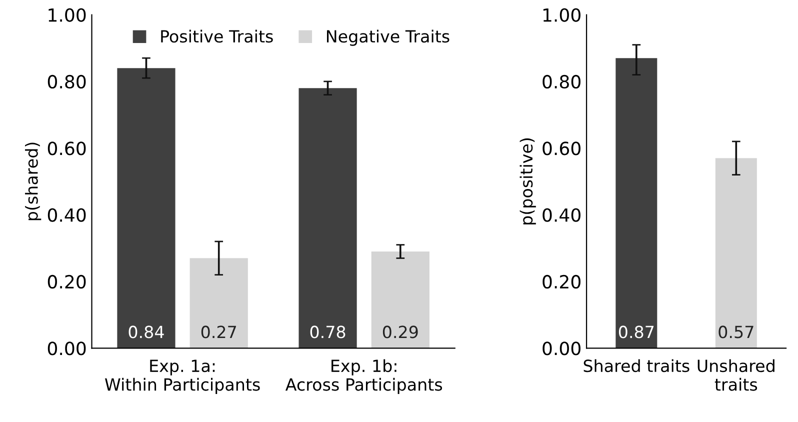 This screenshot has height=422, width=798. I want to click on legend-label: Positive Traits, so click(217, 36).